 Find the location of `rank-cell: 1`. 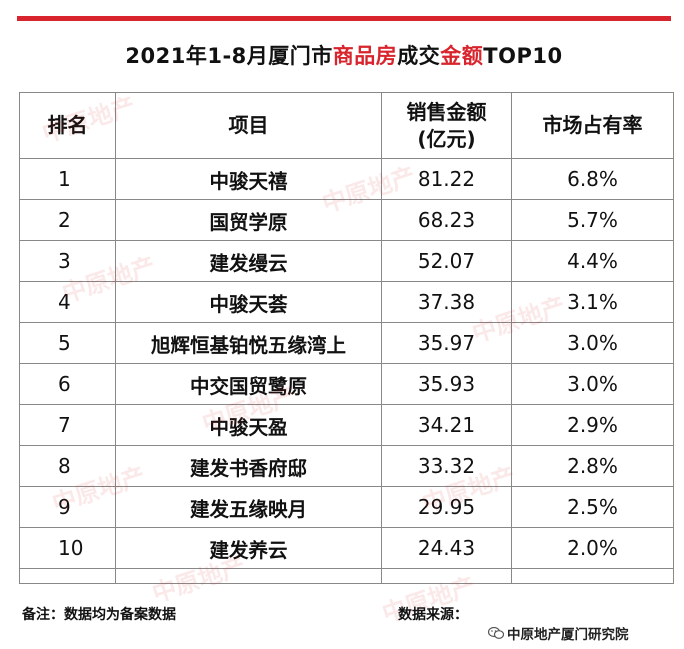

rank-cell: 1 is located at coordinates (67, 179).